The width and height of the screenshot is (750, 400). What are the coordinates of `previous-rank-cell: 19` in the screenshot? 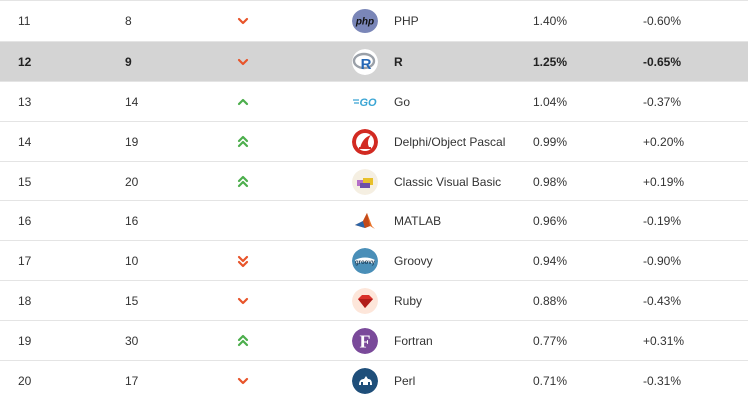 It's located at (132, 141).